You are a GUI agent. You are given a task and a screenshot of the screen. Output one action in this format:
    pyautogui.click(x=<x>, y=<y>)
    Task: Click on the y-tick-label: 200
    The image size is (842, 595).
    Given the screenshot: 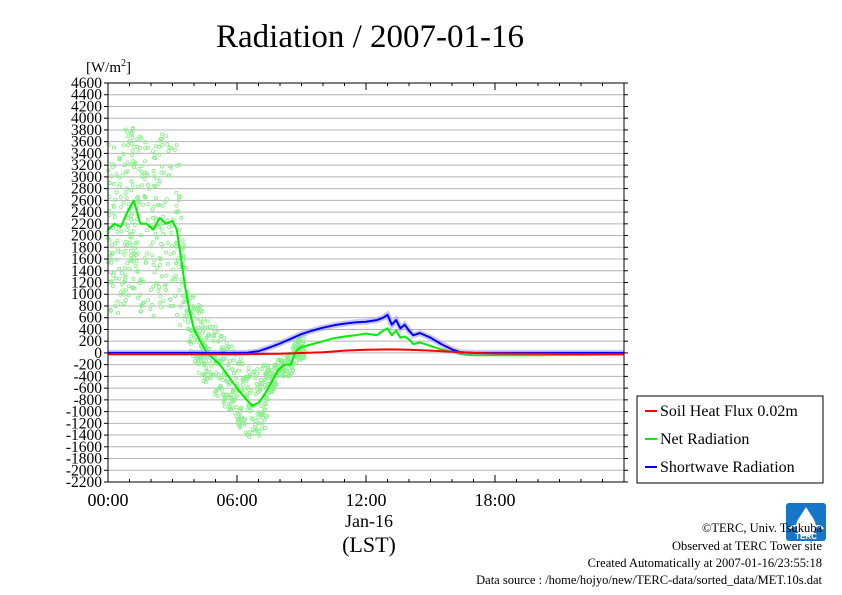 What is the action you would take?
    pyautogui.click(x=91, y=341)
    